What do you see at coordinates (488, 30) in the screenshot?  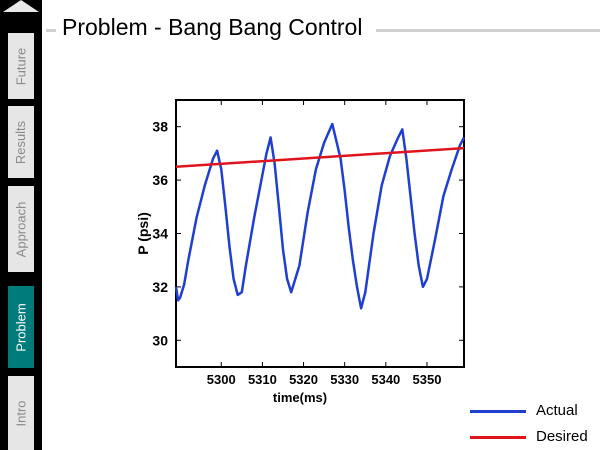 I see `title-rule-right` at bounding box center [488, 30].